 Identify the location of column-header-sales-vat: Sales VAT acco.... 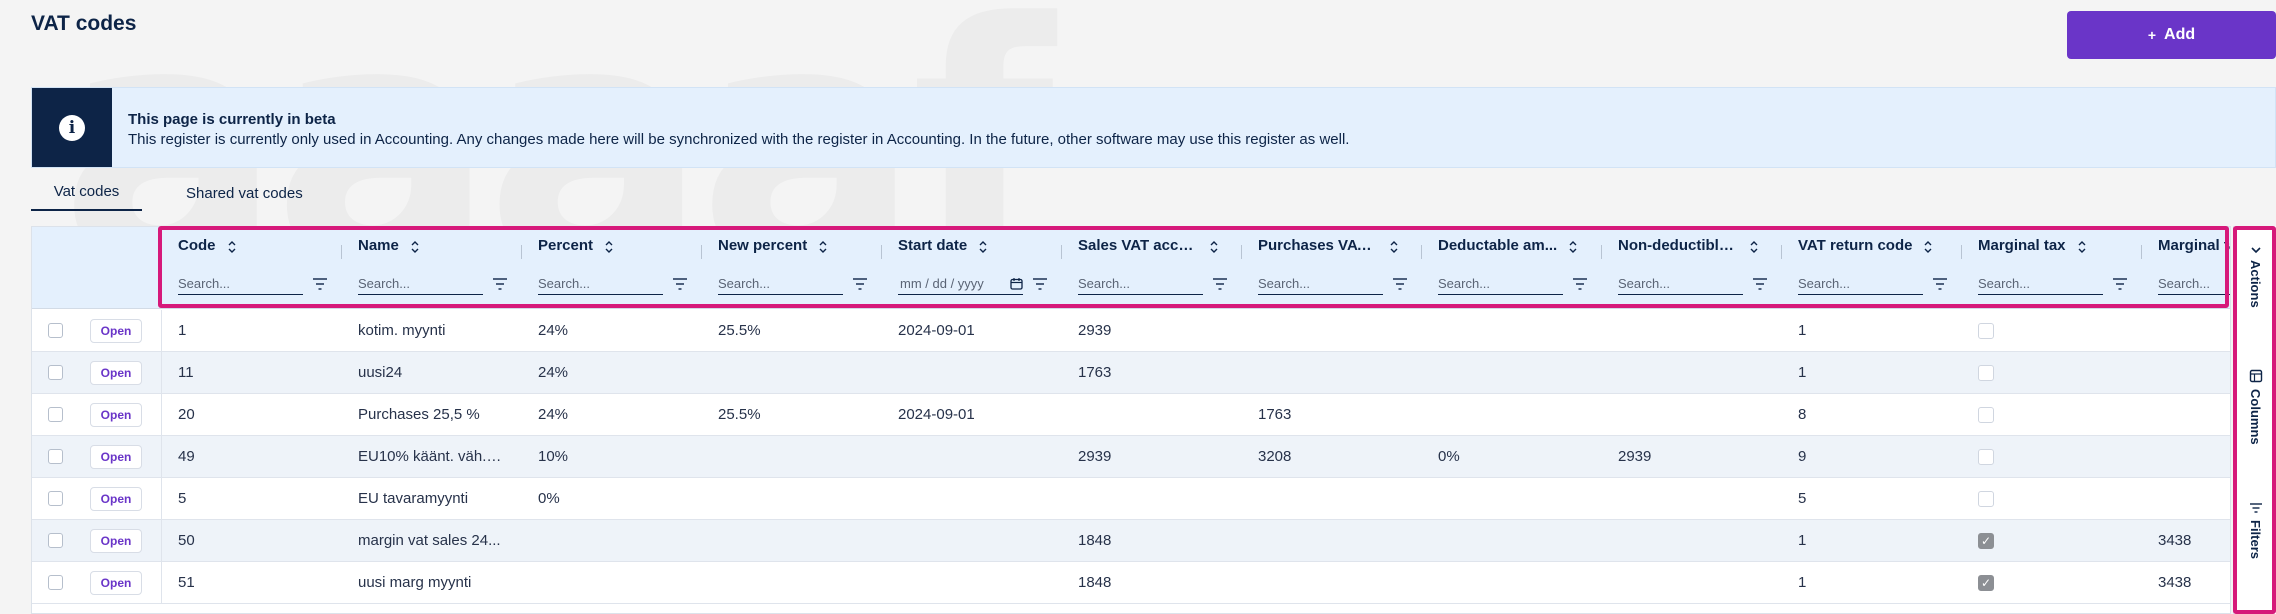
(1152, 268).